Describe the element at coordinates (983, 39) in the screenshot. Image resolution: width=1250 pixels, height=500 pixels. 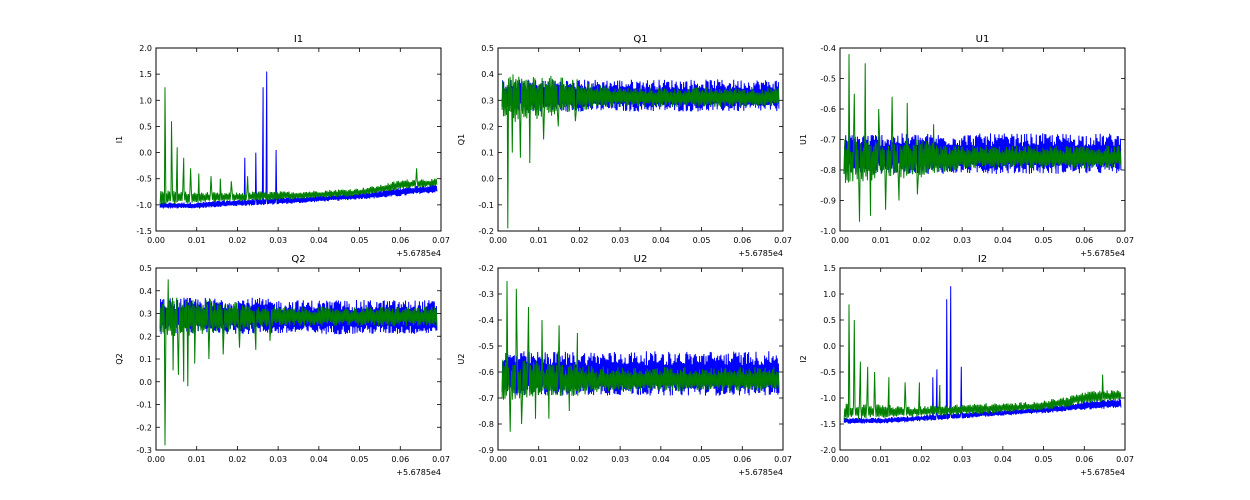
I see `subplot-title: U1` at that location.